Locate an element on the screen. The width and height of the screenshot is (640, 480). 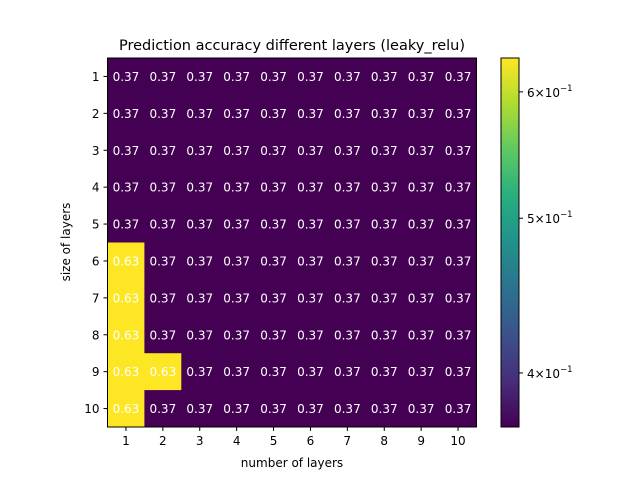
y-tick-label: 4 is located at coordinates (96, 188).